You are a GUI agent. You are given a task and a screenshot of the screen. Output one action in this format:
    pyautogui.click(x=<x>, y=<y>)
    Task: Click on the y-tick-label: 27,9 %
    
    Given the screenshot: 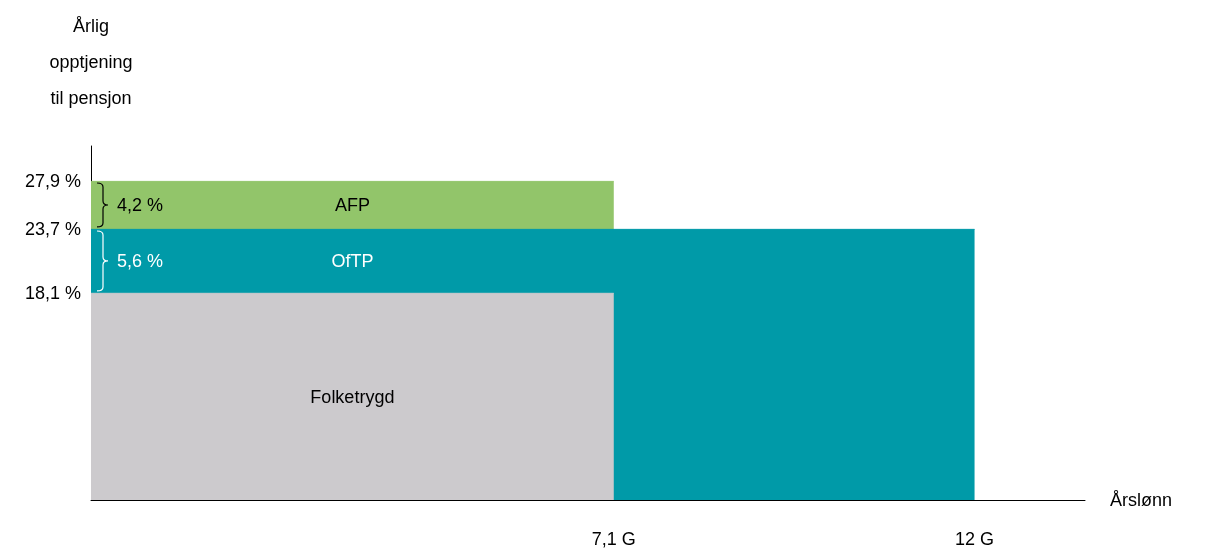 What is the action you would take?
    pyautogui.click(x=52, y=181)
    